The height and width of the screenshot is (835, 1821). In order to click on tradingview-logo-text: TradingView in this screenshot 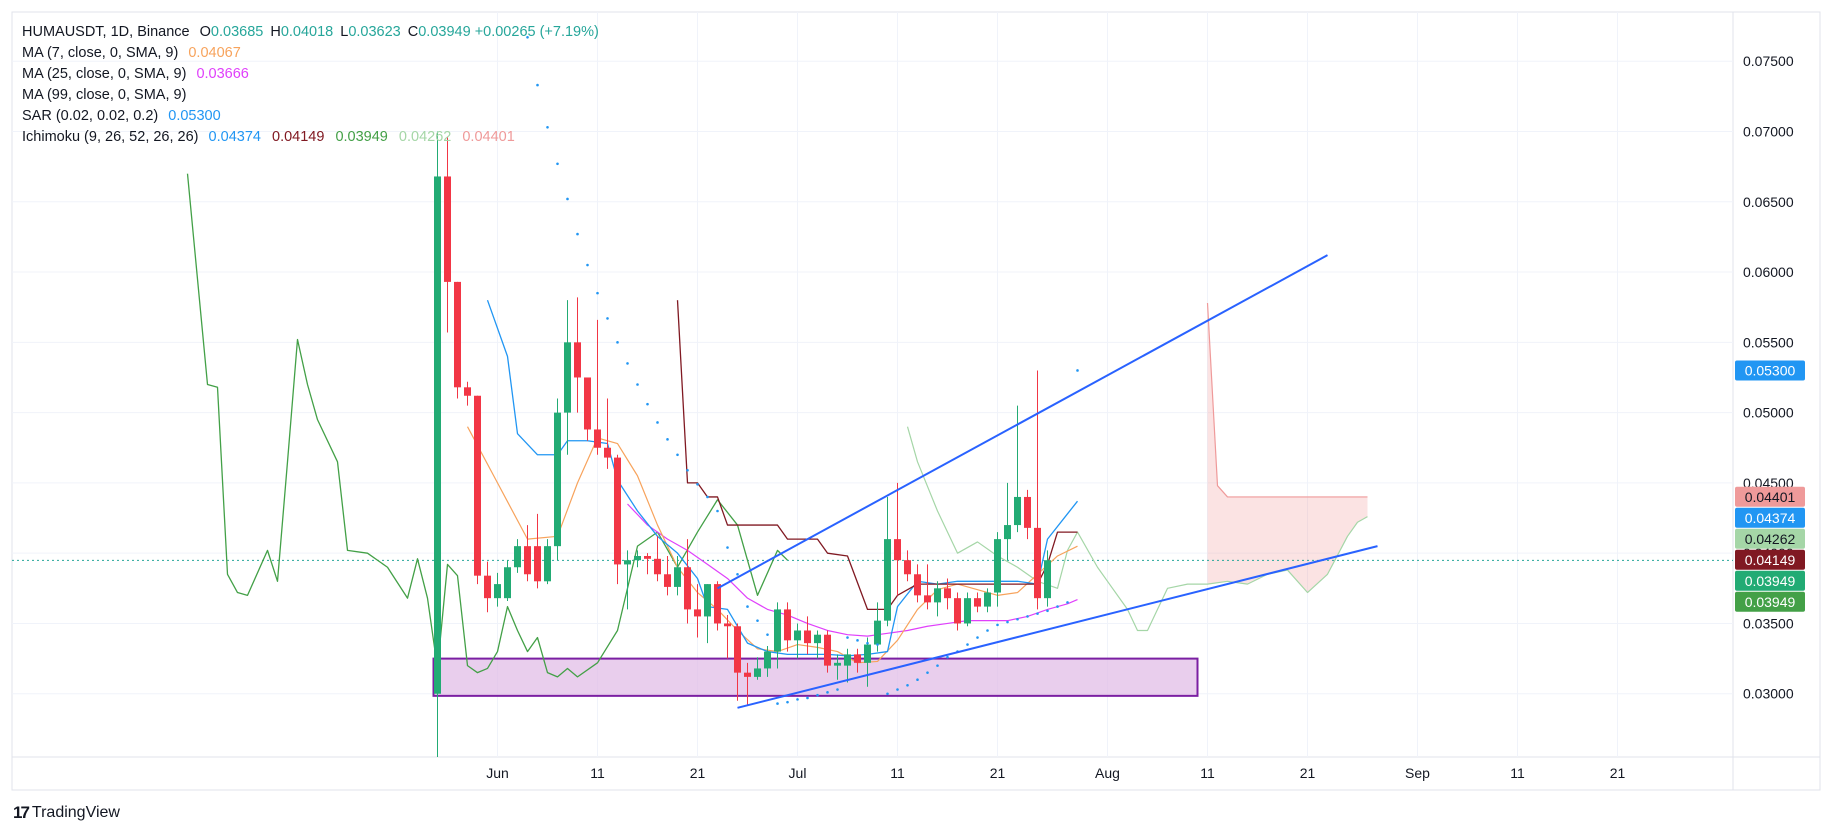, I will do `click(75, 812)`.